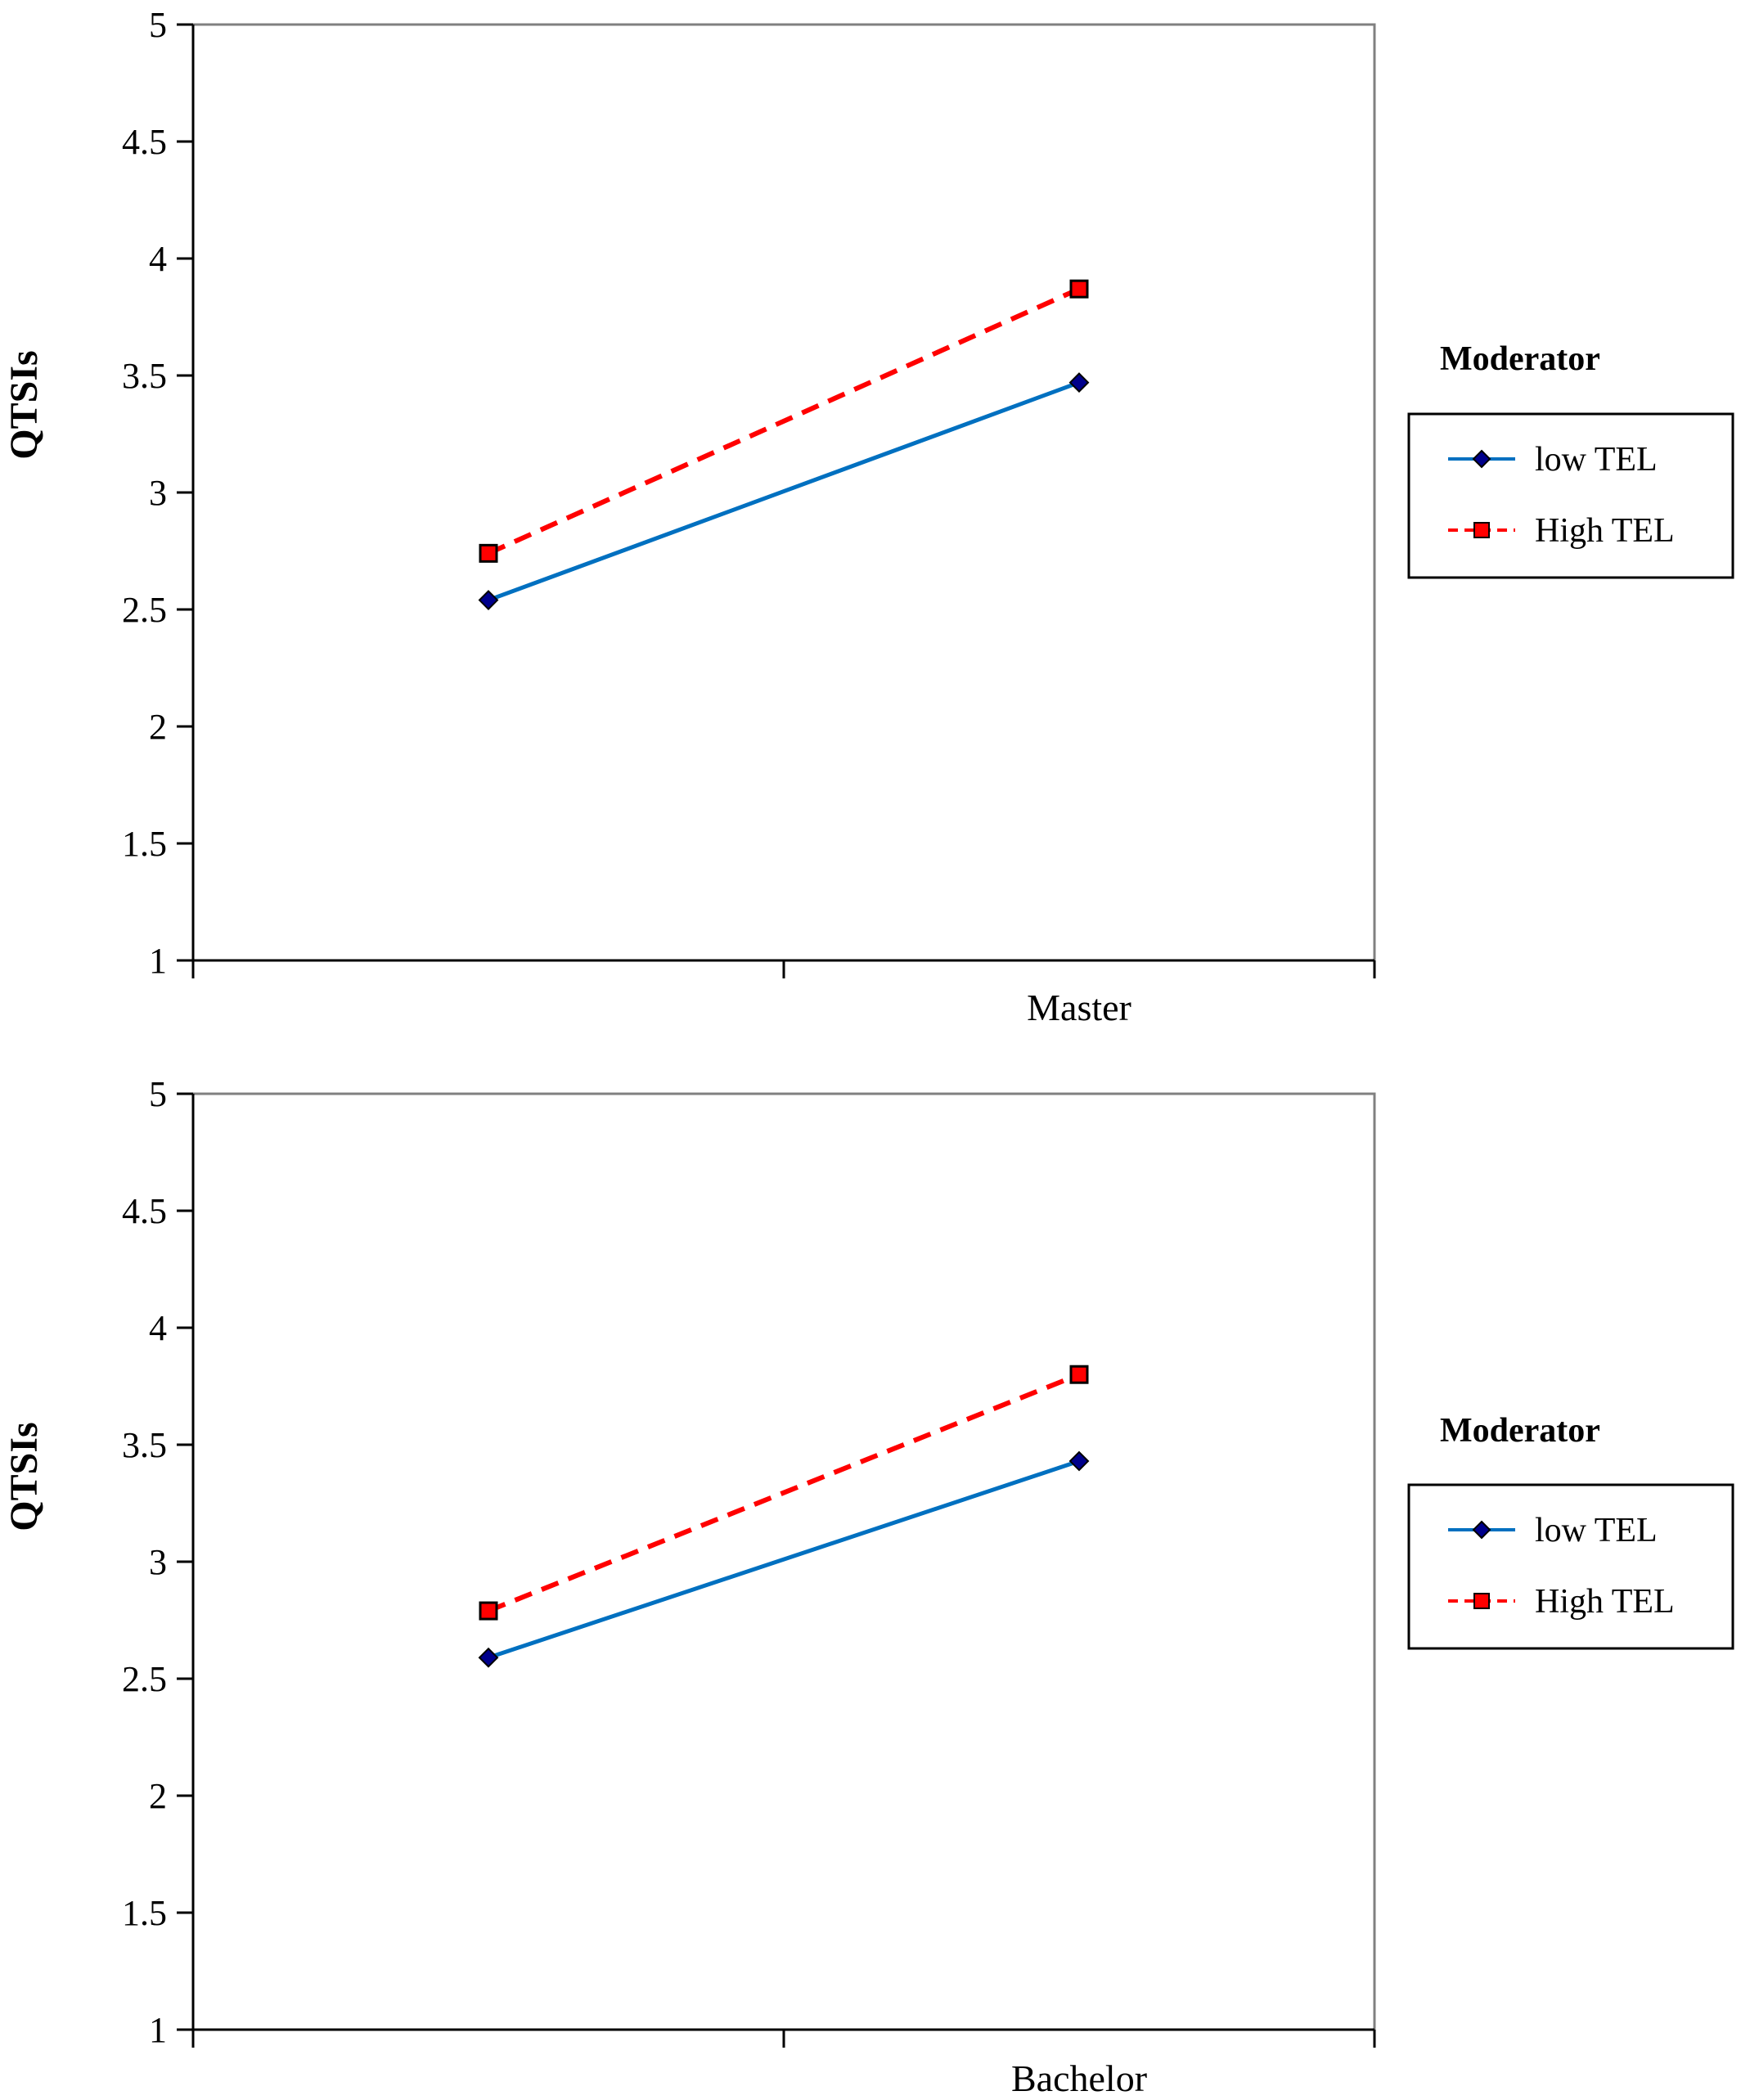 The width and height of the screenshot is (1741, 2100). What do you see at coordinates (1079, 2078) in the screenshot?
I see `x-axis-title: Bachelor` at bounding box center [1079, 2078].